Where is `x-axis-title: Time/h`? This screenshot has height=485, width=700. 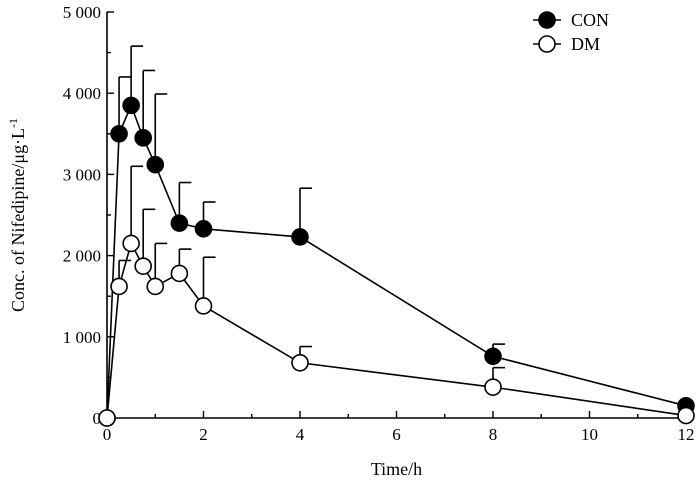
x-axis-title: Time/h is located at coordinates (396, 469).